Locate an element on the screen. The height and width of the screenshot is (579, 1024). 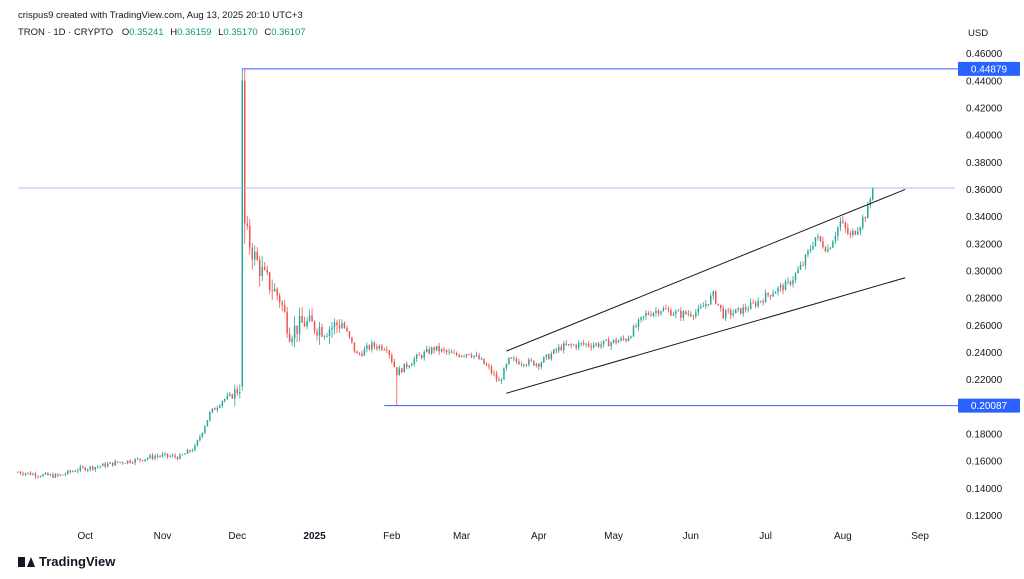
close-value: 0.36107 is located at coordinates (288, 32).